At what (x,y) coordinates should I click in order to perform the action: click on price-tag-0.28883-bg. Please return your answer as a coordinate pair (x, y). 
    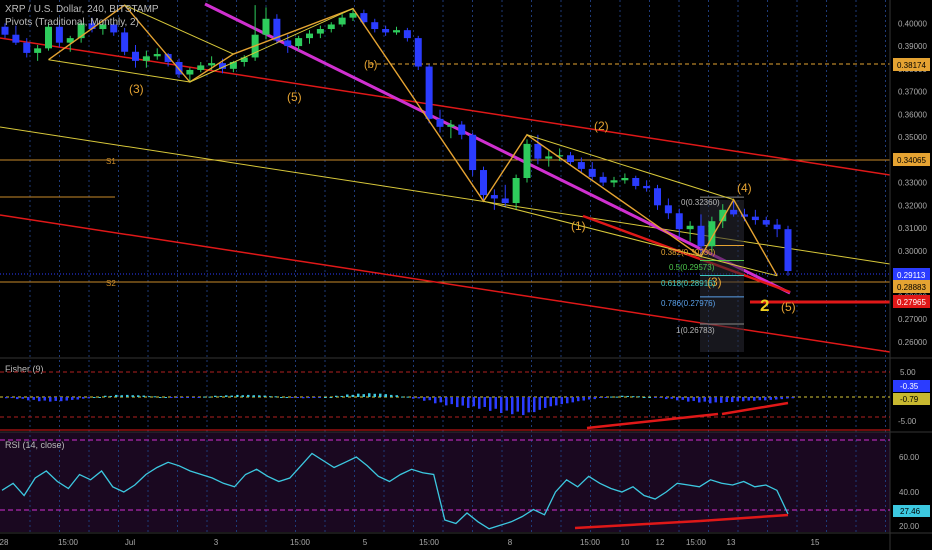
    Looking at the image, I should click on (911, 286).